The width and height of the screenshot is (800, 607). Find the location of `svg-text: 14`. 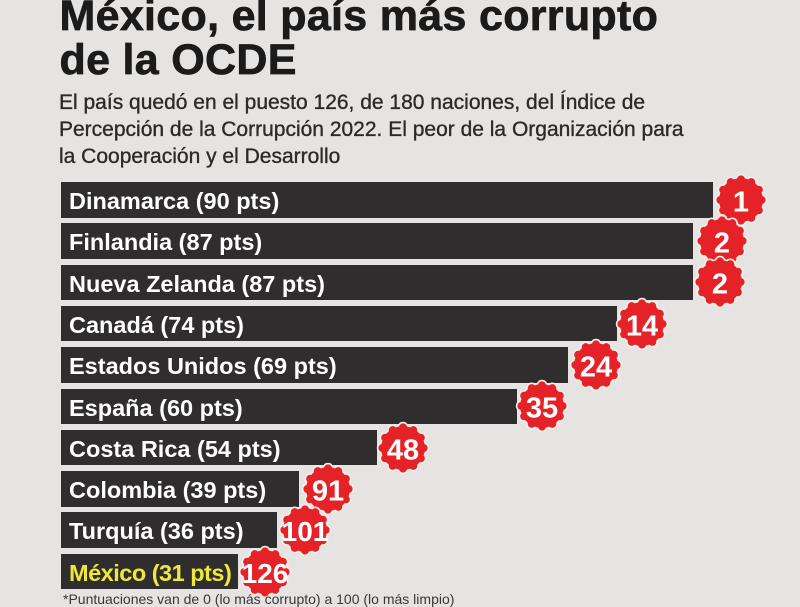

svg-text: 14 is located at coordinates (642, 326).